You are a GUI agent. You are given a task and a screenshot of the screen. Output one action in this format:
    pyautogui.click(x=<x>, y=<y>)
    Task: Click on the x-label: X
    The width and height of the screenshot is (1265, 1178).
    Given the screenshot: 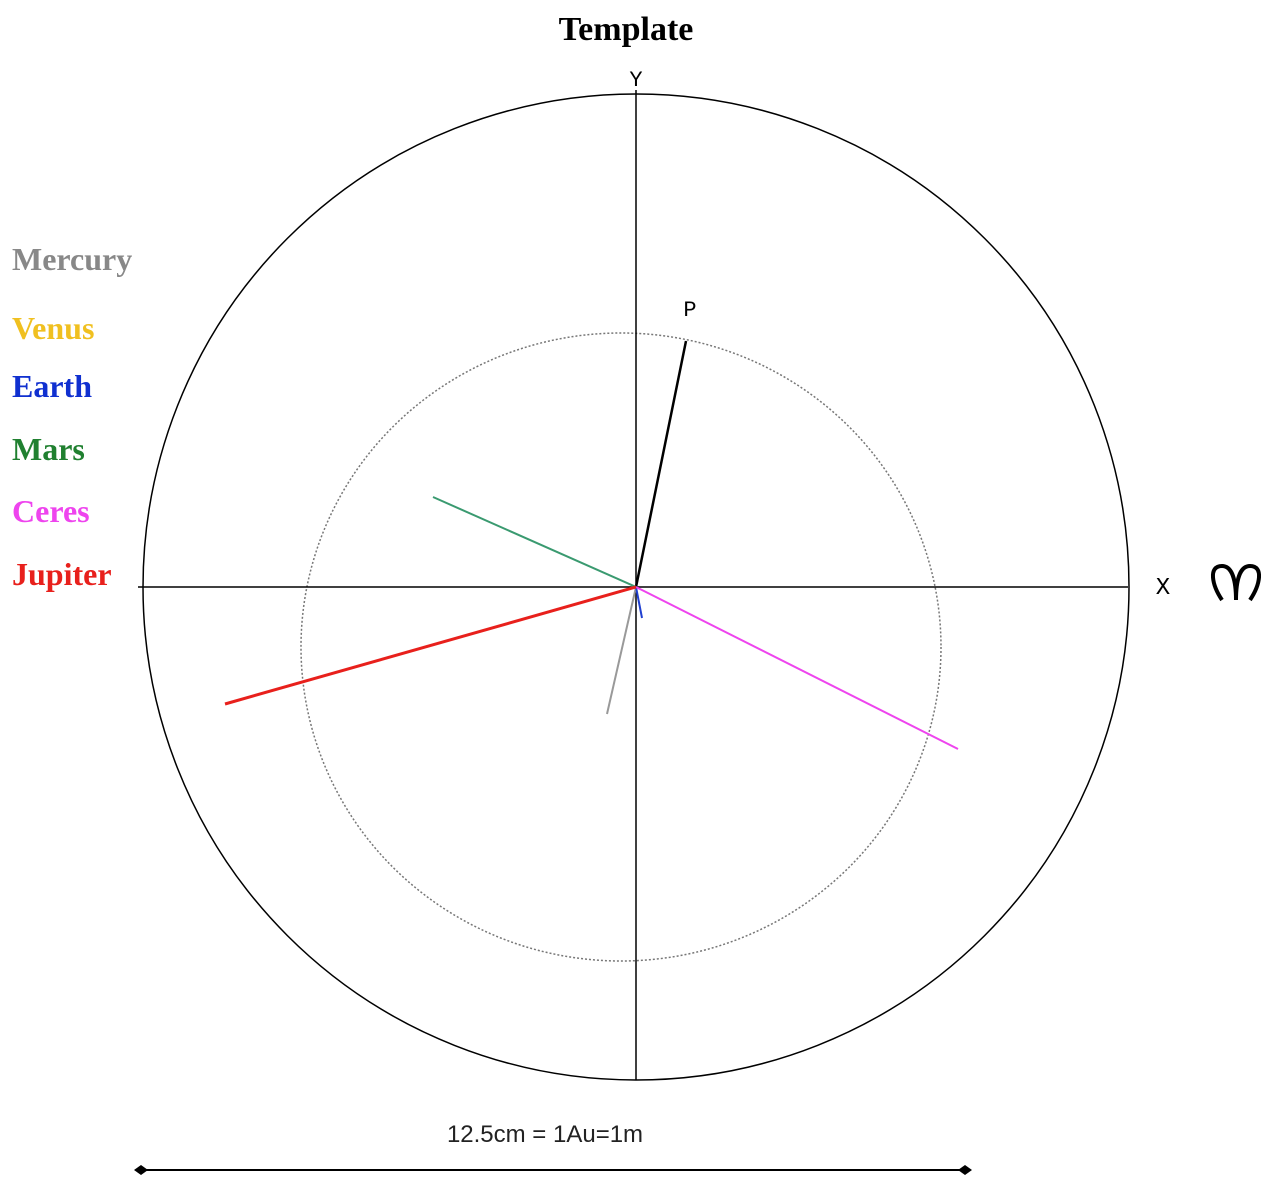 What is the action you would take?
    pyautogui.click(x=1163, y=588)
    